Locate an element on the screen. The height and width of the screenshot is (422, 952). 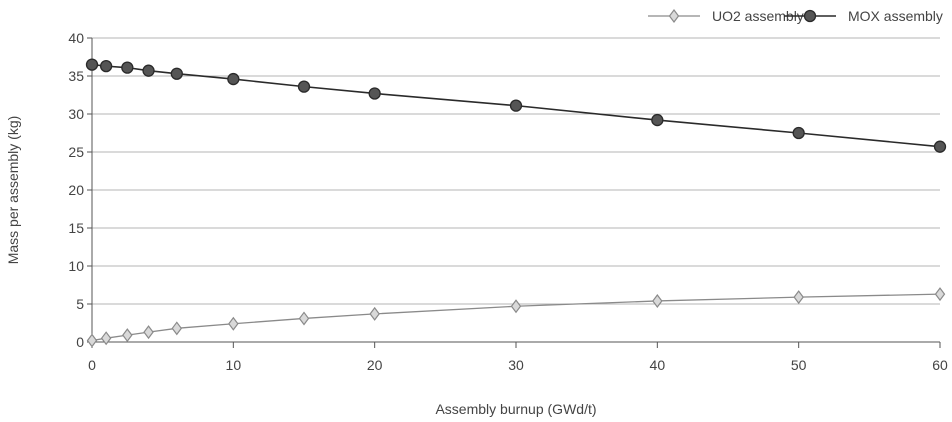
x-axis-title: Assembly burnup (GWd/t) is located at coordinates (515, 409).